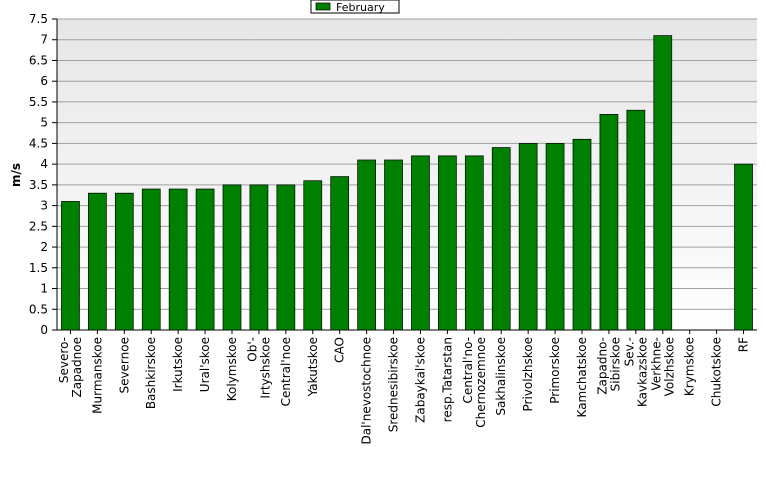  Describe the element at coordinates (717, 372) in the screenshot. I see `x-tick-label: Chukotskoe` at that location.